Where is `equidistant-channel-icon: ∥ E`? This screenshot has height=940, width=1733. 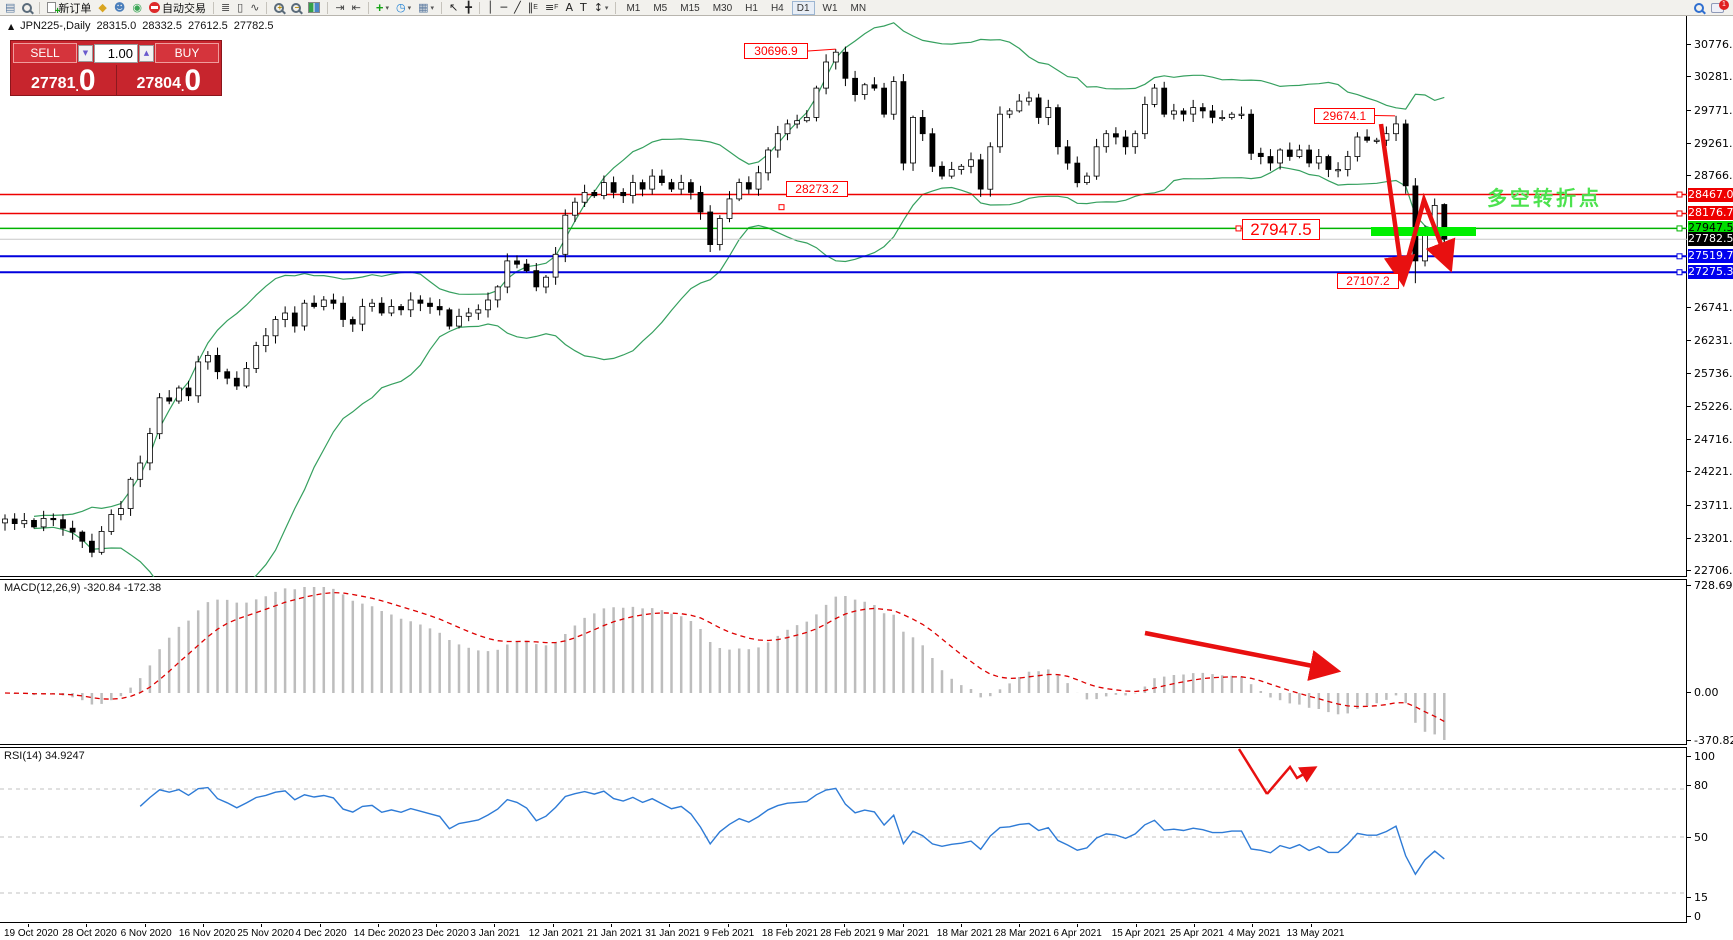 equidistant-channel-icon: ∥ E is located at coordinates (532, 7).